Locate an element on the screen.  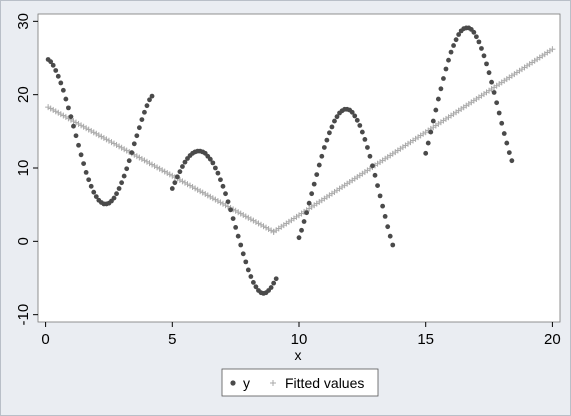
y-tick-label: 30 is located at coordinates (23, 21).